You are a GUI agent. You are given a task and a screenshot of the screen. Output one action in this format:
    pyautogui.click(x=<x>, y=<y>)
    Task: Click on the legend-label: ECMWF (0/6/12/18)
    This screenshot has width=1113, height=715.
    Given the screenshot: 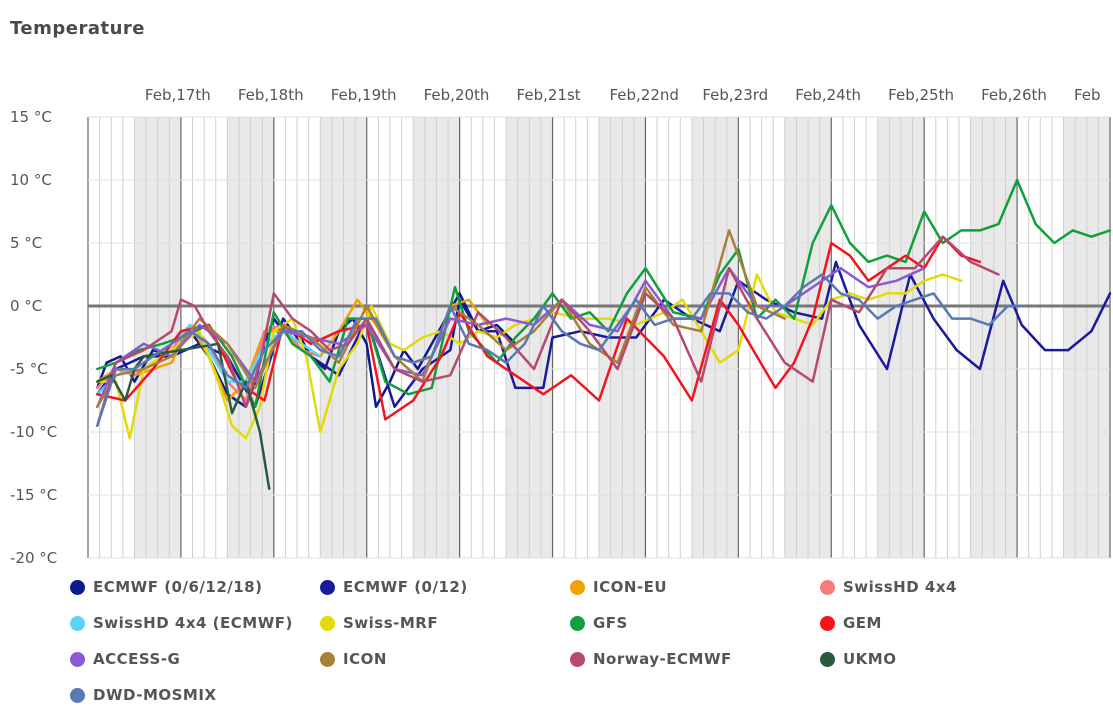 What is the action you would take?
    pyautogui.click(x=178, y=587)
    